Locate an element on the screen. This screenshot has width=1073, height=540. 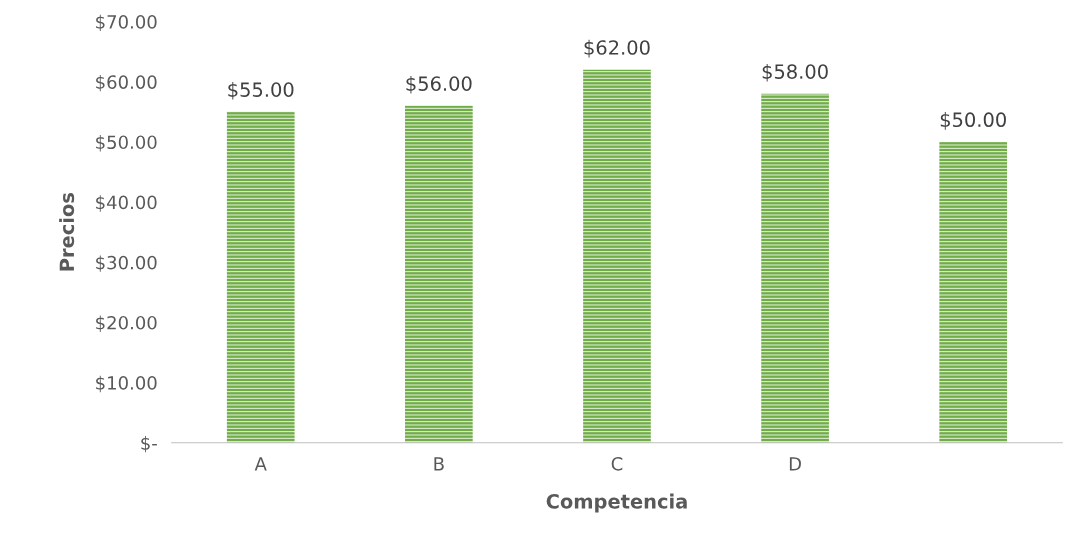
y-tick-label: $30.00 is located at coordinates (126, 263).